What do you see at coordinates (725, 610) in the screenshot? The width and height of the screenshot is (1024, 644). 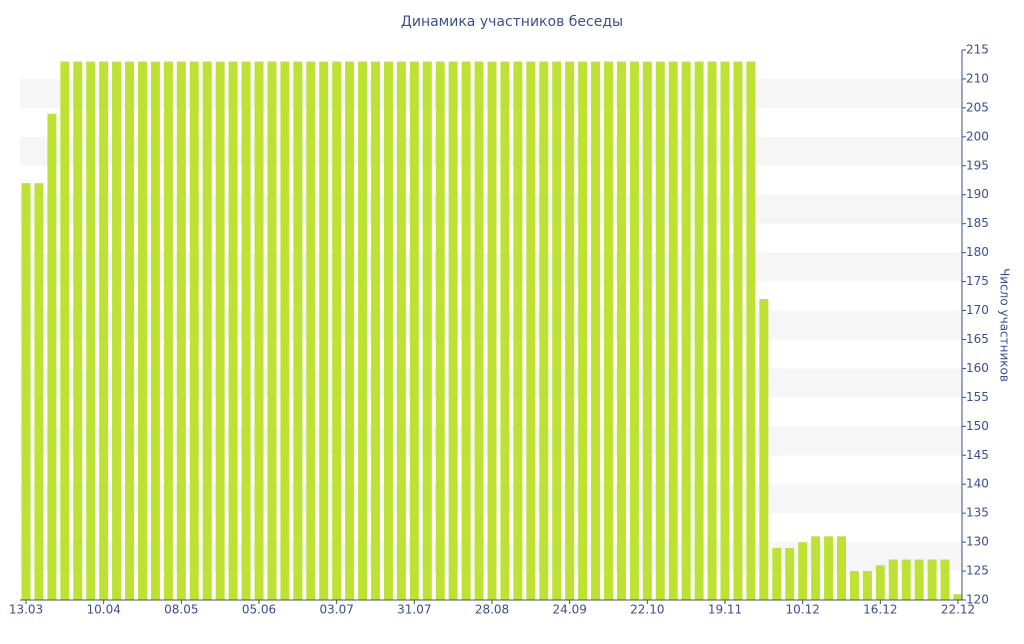 I see `x-tick-label: 19.11` at bounding box center [725, 610].